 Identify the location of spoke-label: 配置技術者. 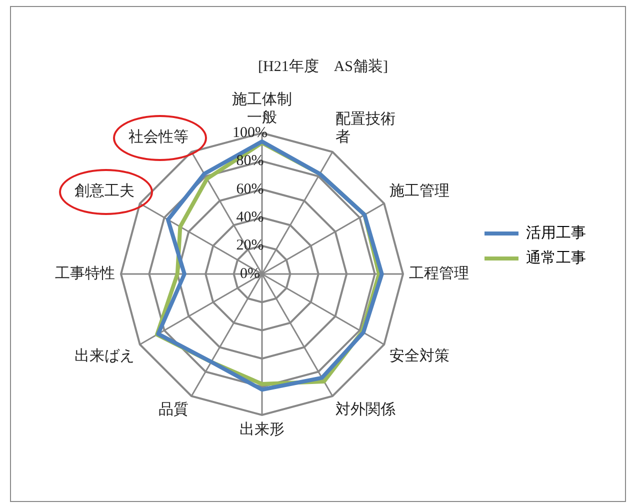
(366, 128).